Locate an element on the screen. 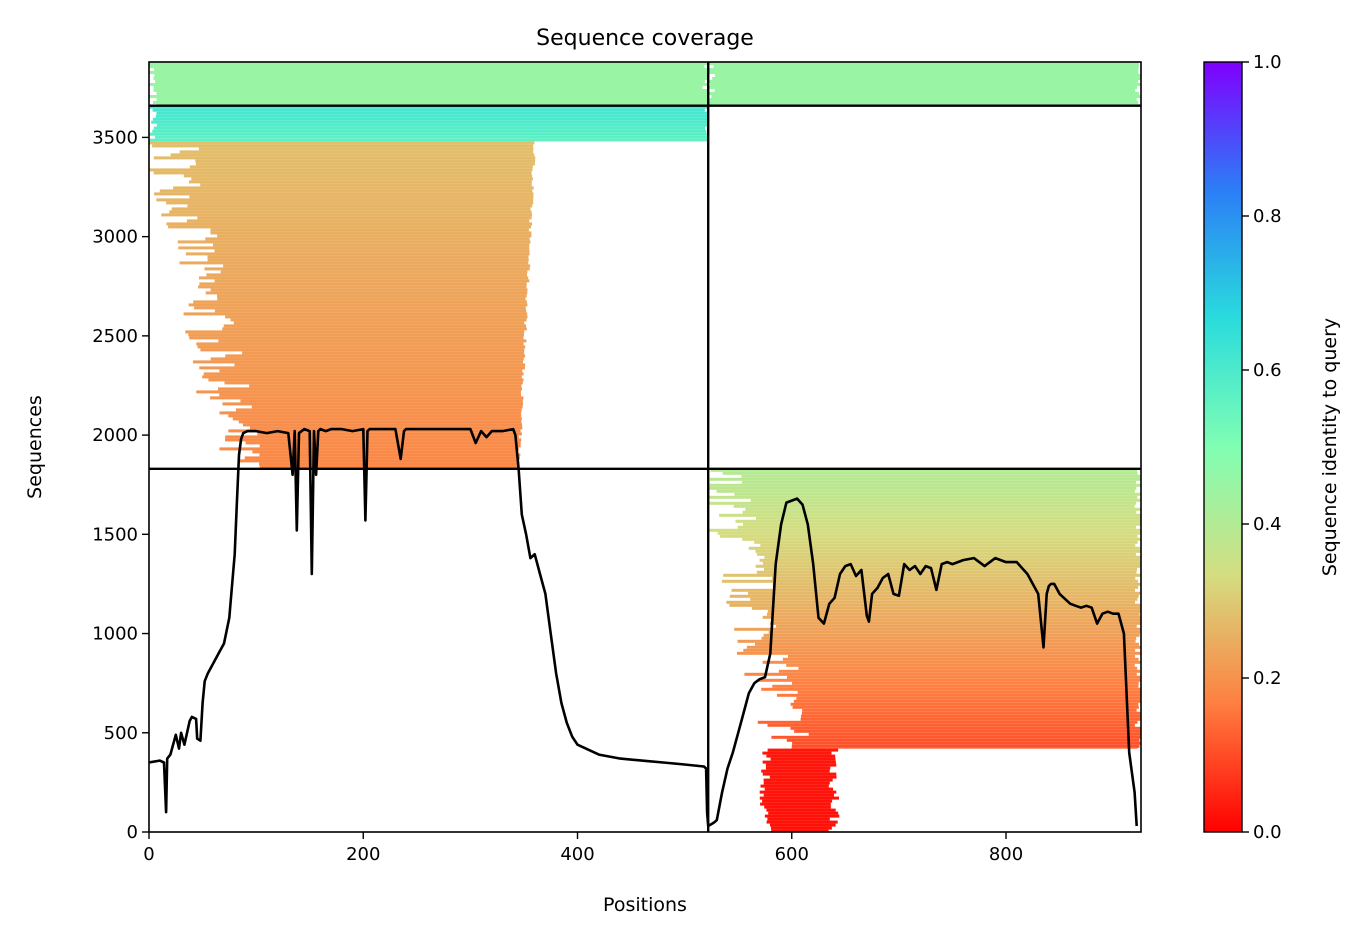 This screenshot has width=1364, height=939. x-tick-label: 0 is located at coordinates (148, 854).